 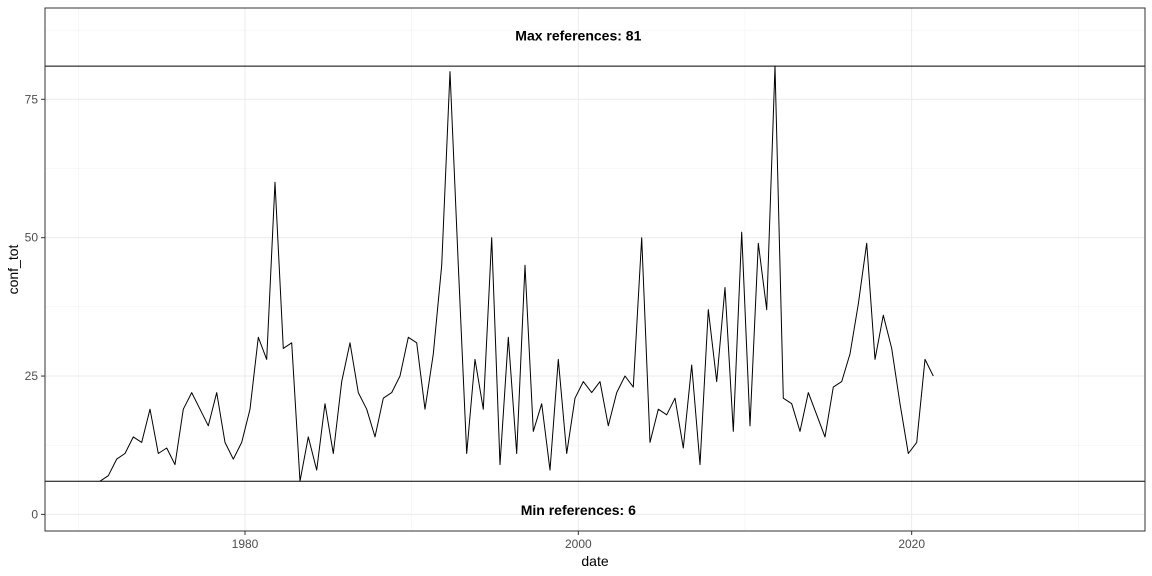 What do you see at coordinates (578, 510) in the screenshot?
I see `annotation-label: Min references: 6` at bounding box center [578, 510].